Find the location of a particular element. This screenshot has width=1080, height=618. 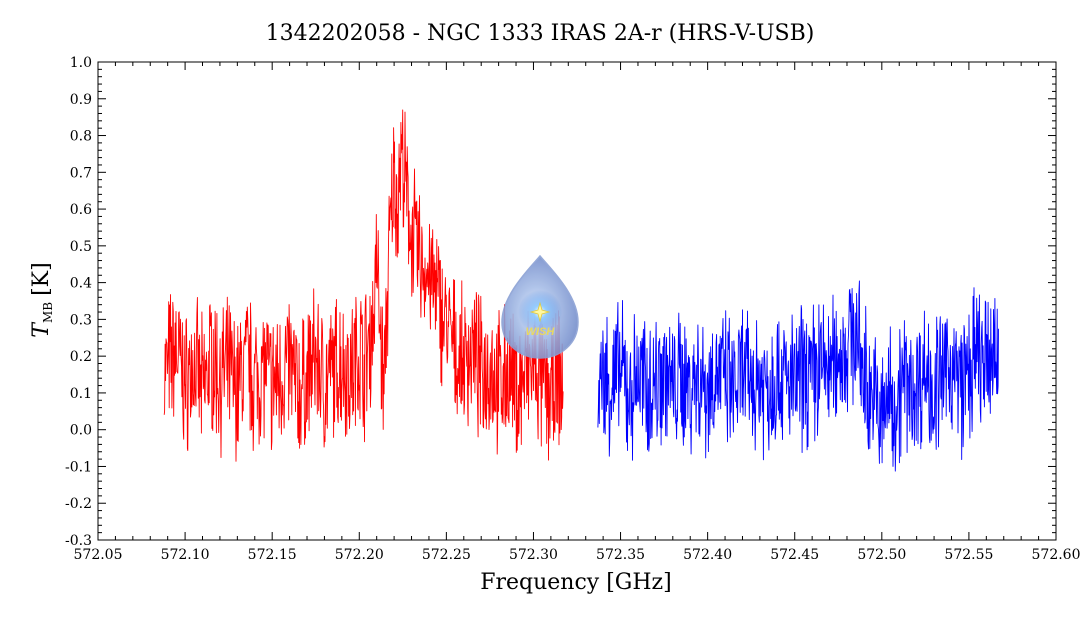

y-axis-label-unit: [K] is located at coordinates (41, 279).